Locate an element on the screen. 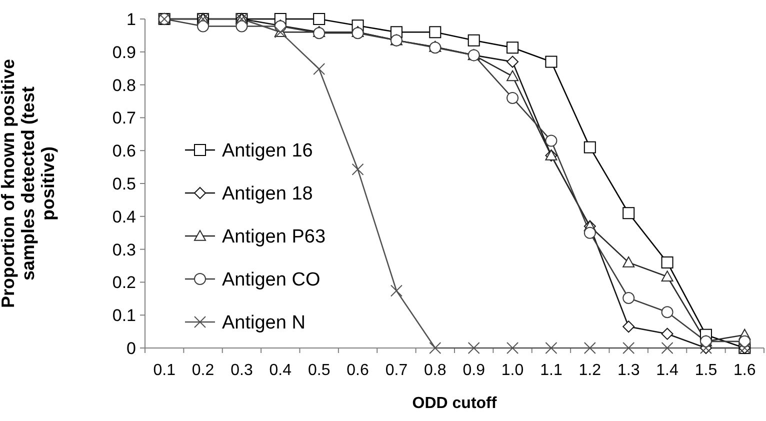  y-tick-label: 0.1 is located at coordinates (124, 316).